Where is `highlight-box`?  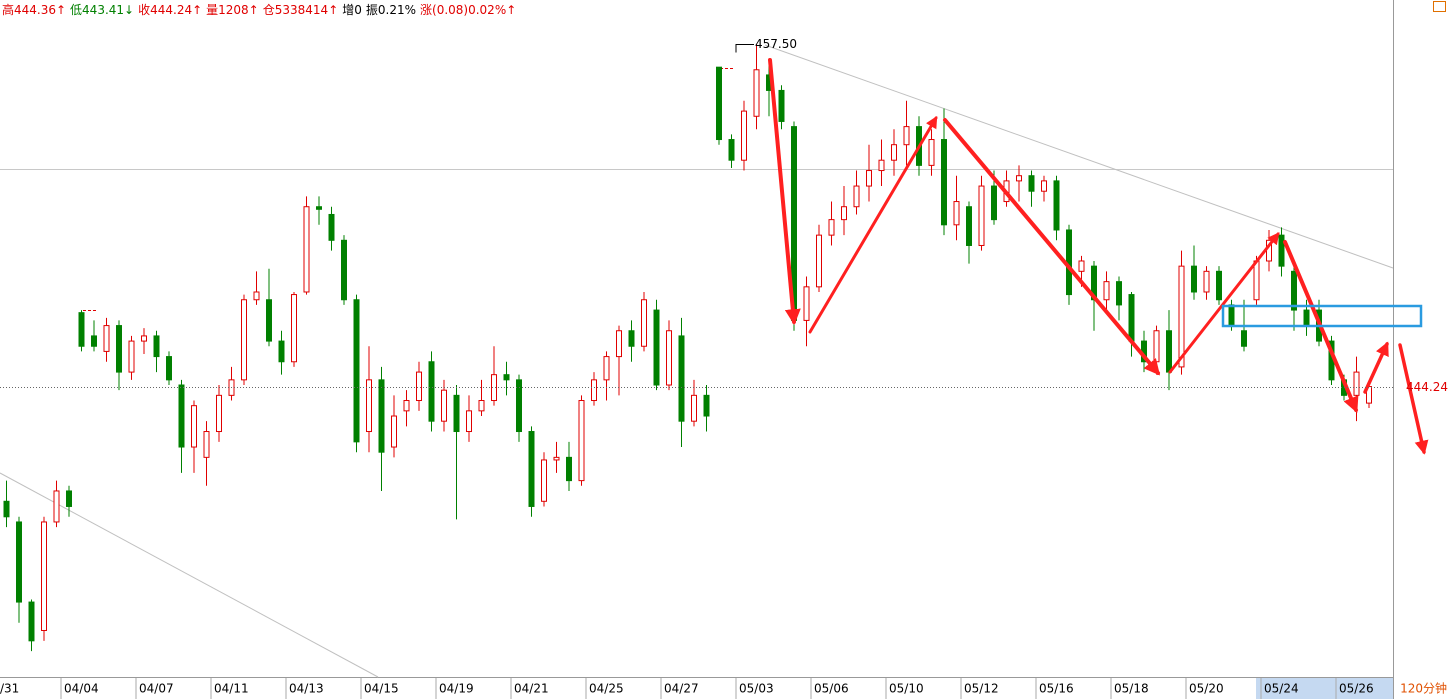
highlight-box is located at coordinates (1322, 316).